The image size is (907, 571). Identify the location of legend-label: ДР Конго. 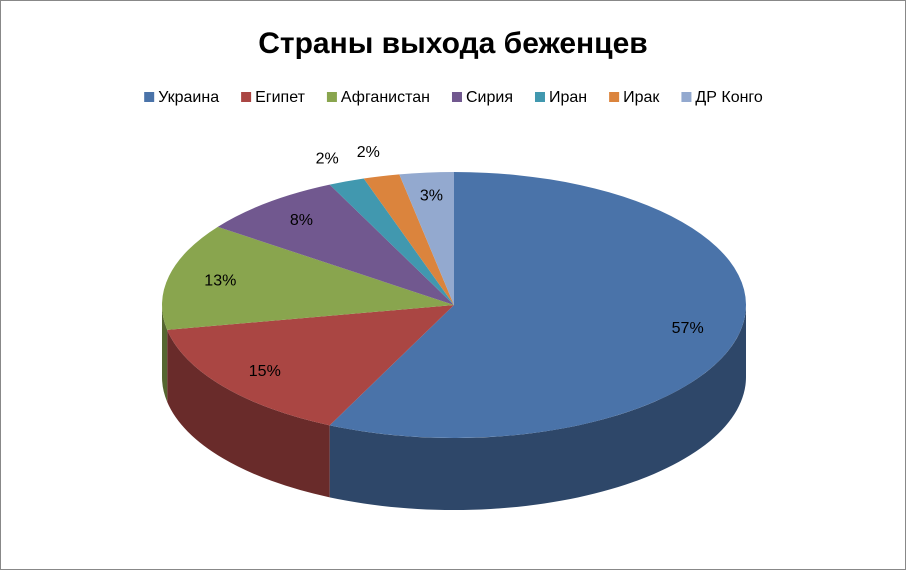
(728, 97).